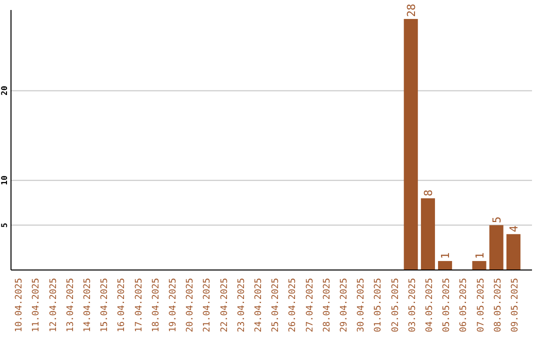 This screenshot has height=340, width=540. What do you see at coordinates (429, 305) in the screenshot?
I see `x-tick-label: 04.05.2025` at bounding box center [429, 305].